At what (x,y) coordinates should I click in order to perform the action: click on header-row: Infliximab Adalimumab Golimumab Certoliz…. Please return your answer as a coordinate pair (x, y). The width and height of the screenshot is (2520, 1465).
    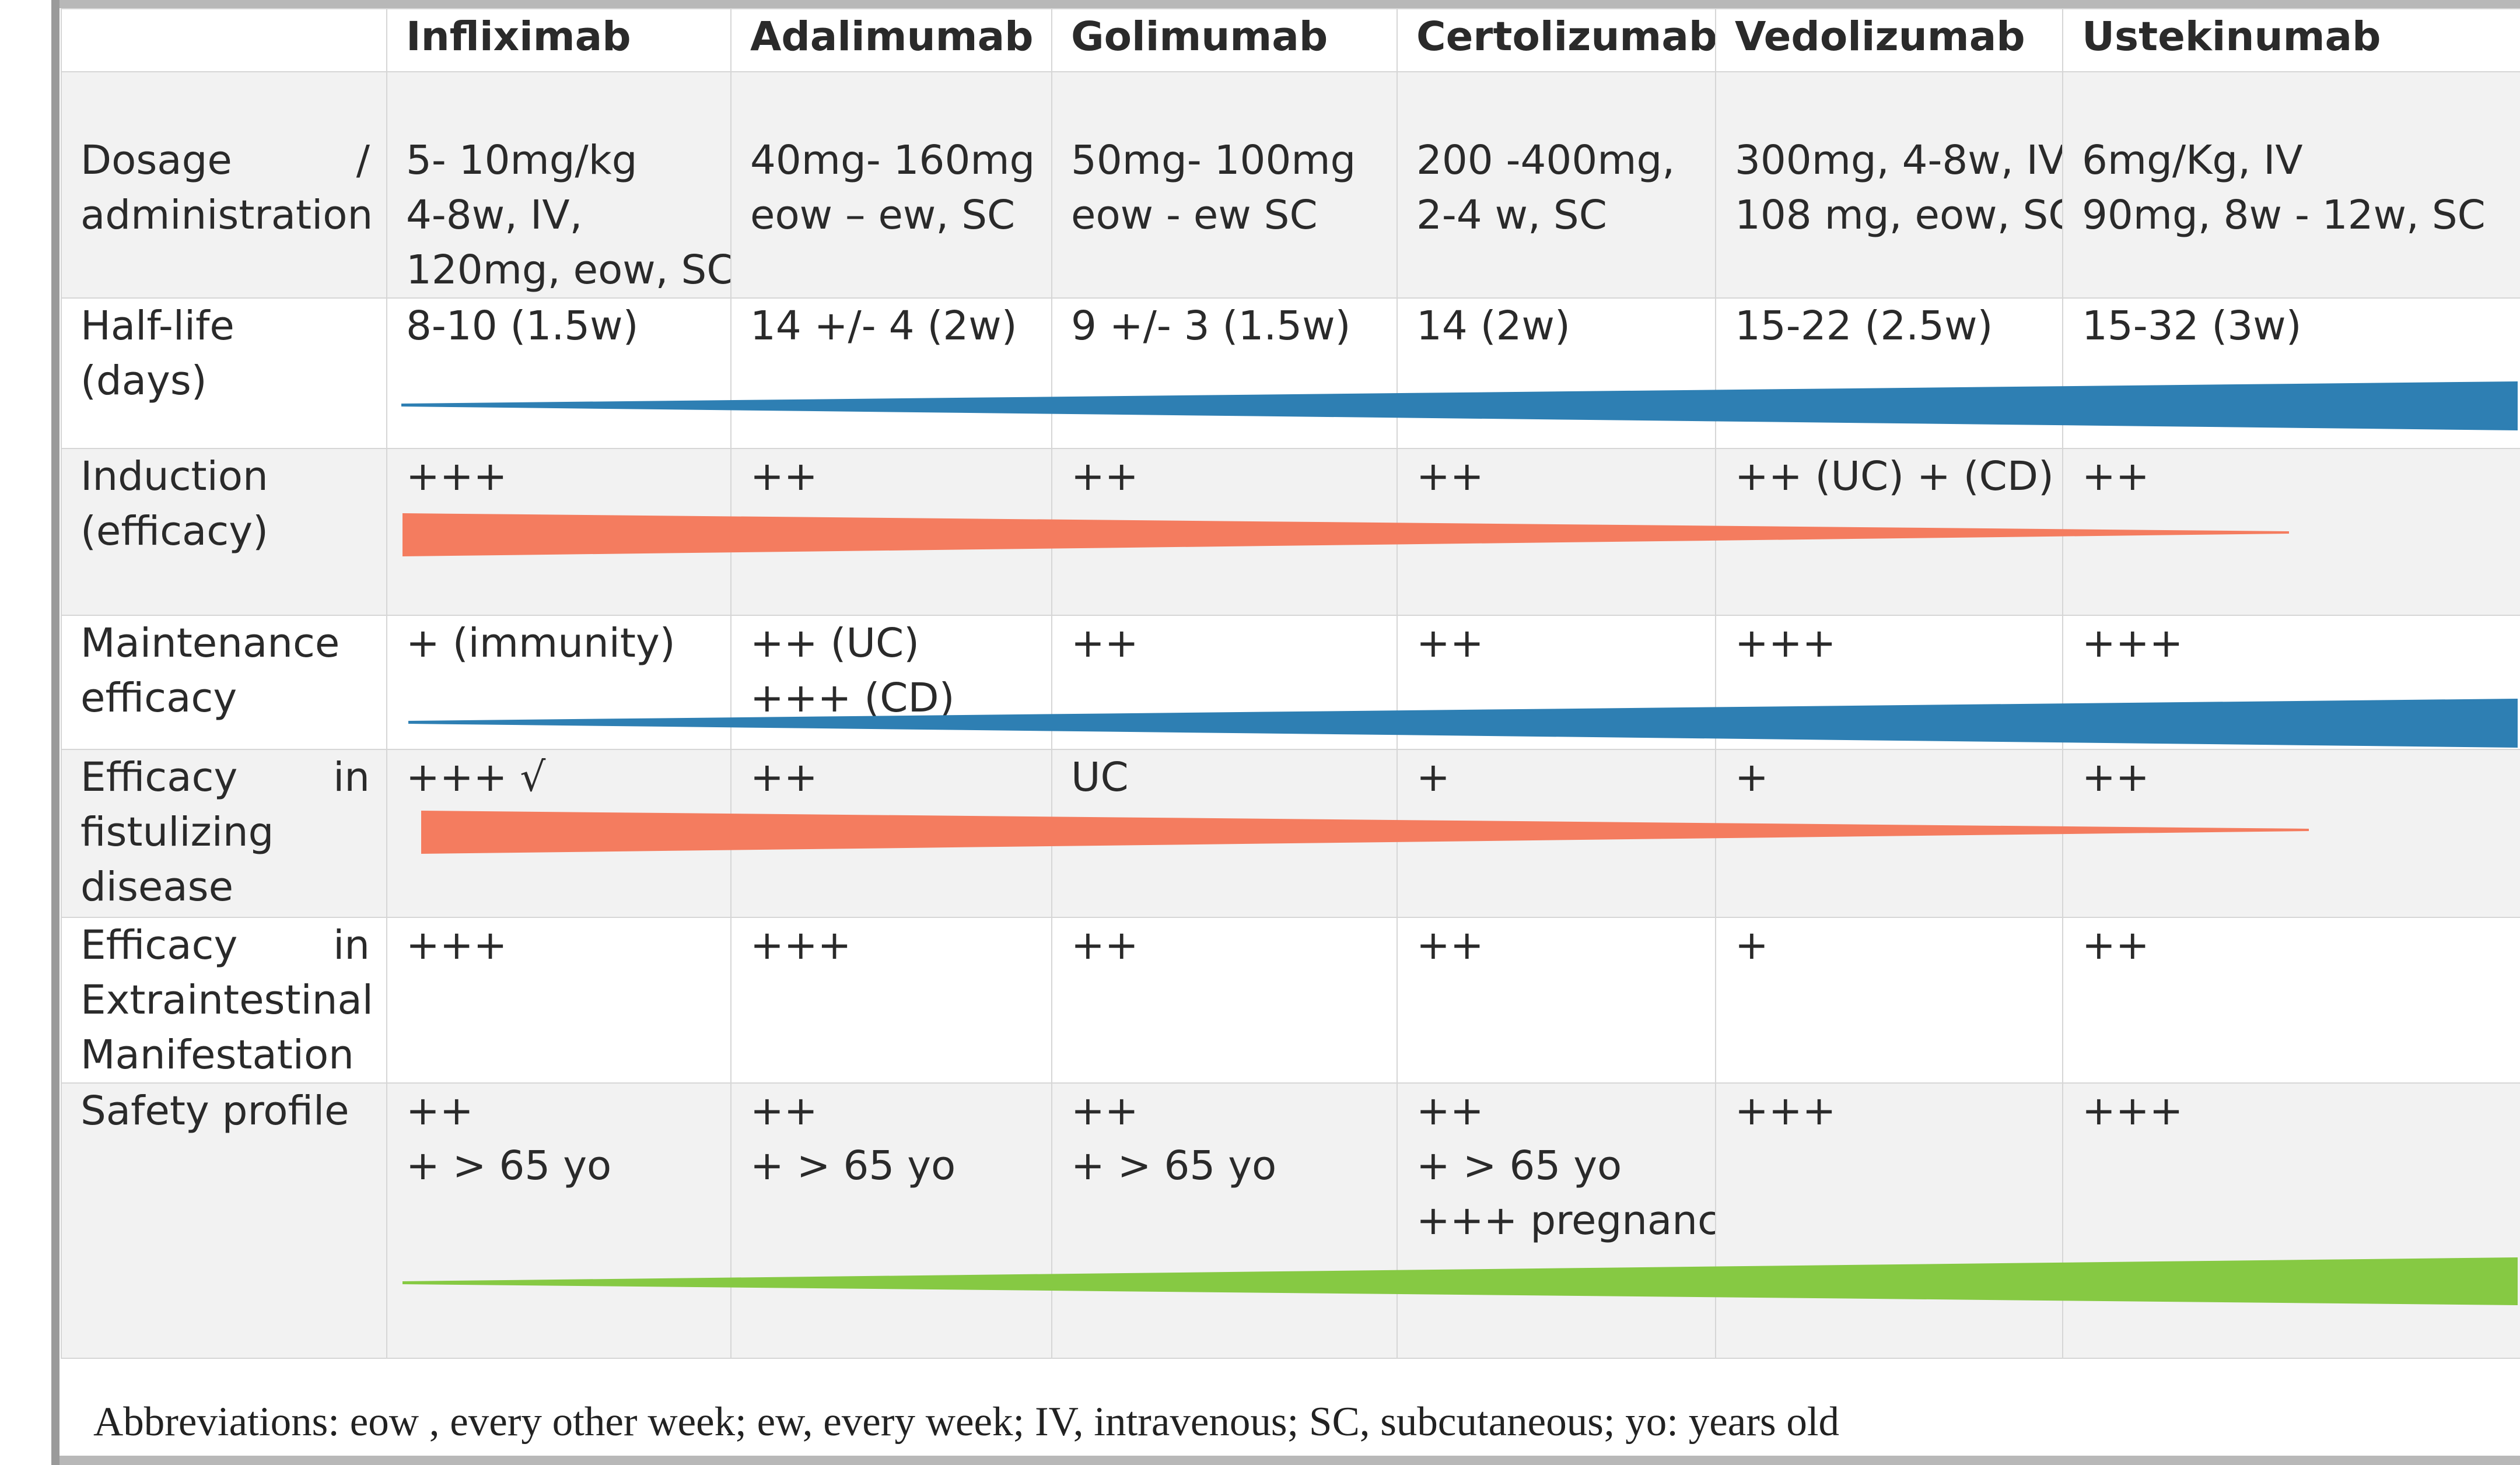
    Looking at the image, I should click on (1290, 40).